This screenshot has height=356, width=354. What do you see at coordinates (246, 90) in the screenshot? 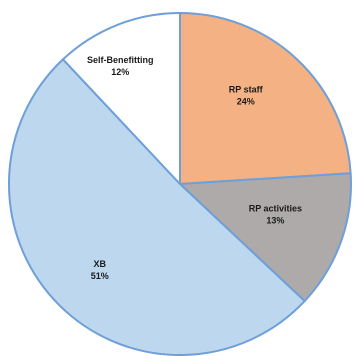
I see `slice-label-name: RP staff` at bounding box center [246, 90].